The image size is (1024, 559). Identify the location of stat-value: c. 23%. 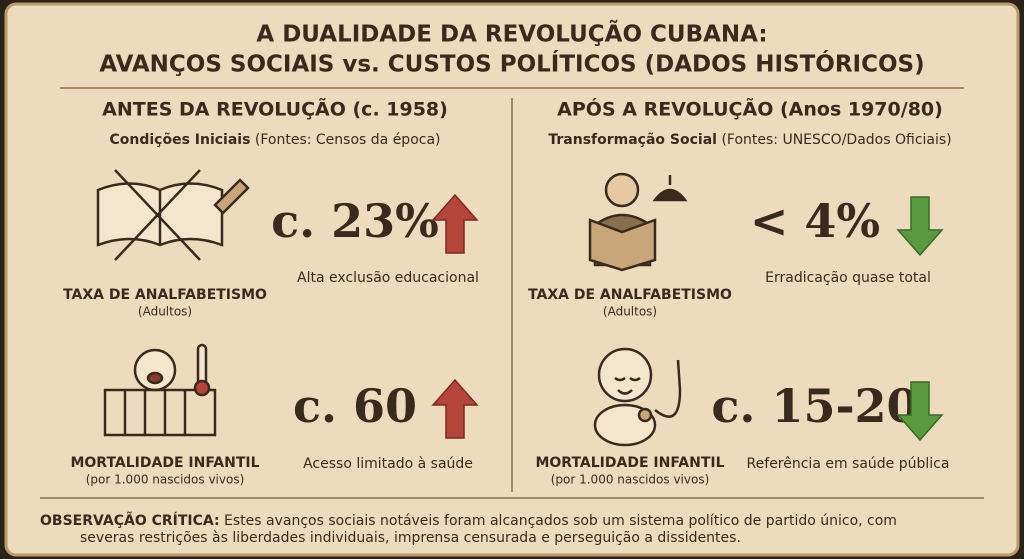
(355, 221).